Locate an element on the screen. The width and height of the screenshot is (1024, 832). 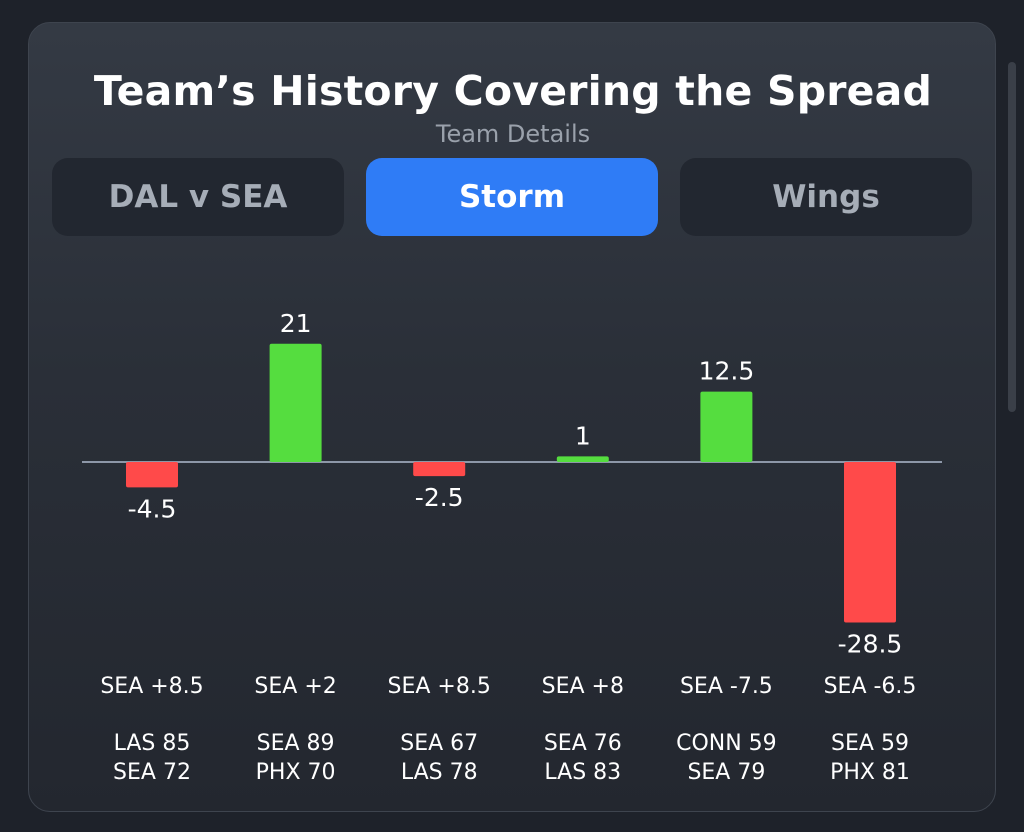
category-label-0: SEA +8.5 is located at coordinates (151, 686).